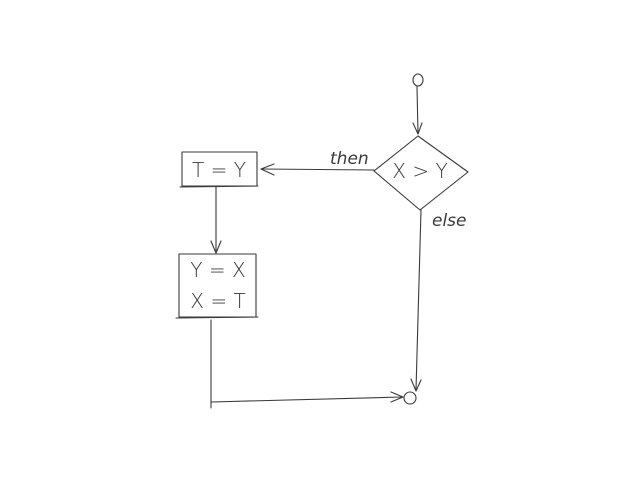  What do you see at coordinates (417, 128) in the screenshot?
I see `start-arrow-head` at bounding box center [417, 128].